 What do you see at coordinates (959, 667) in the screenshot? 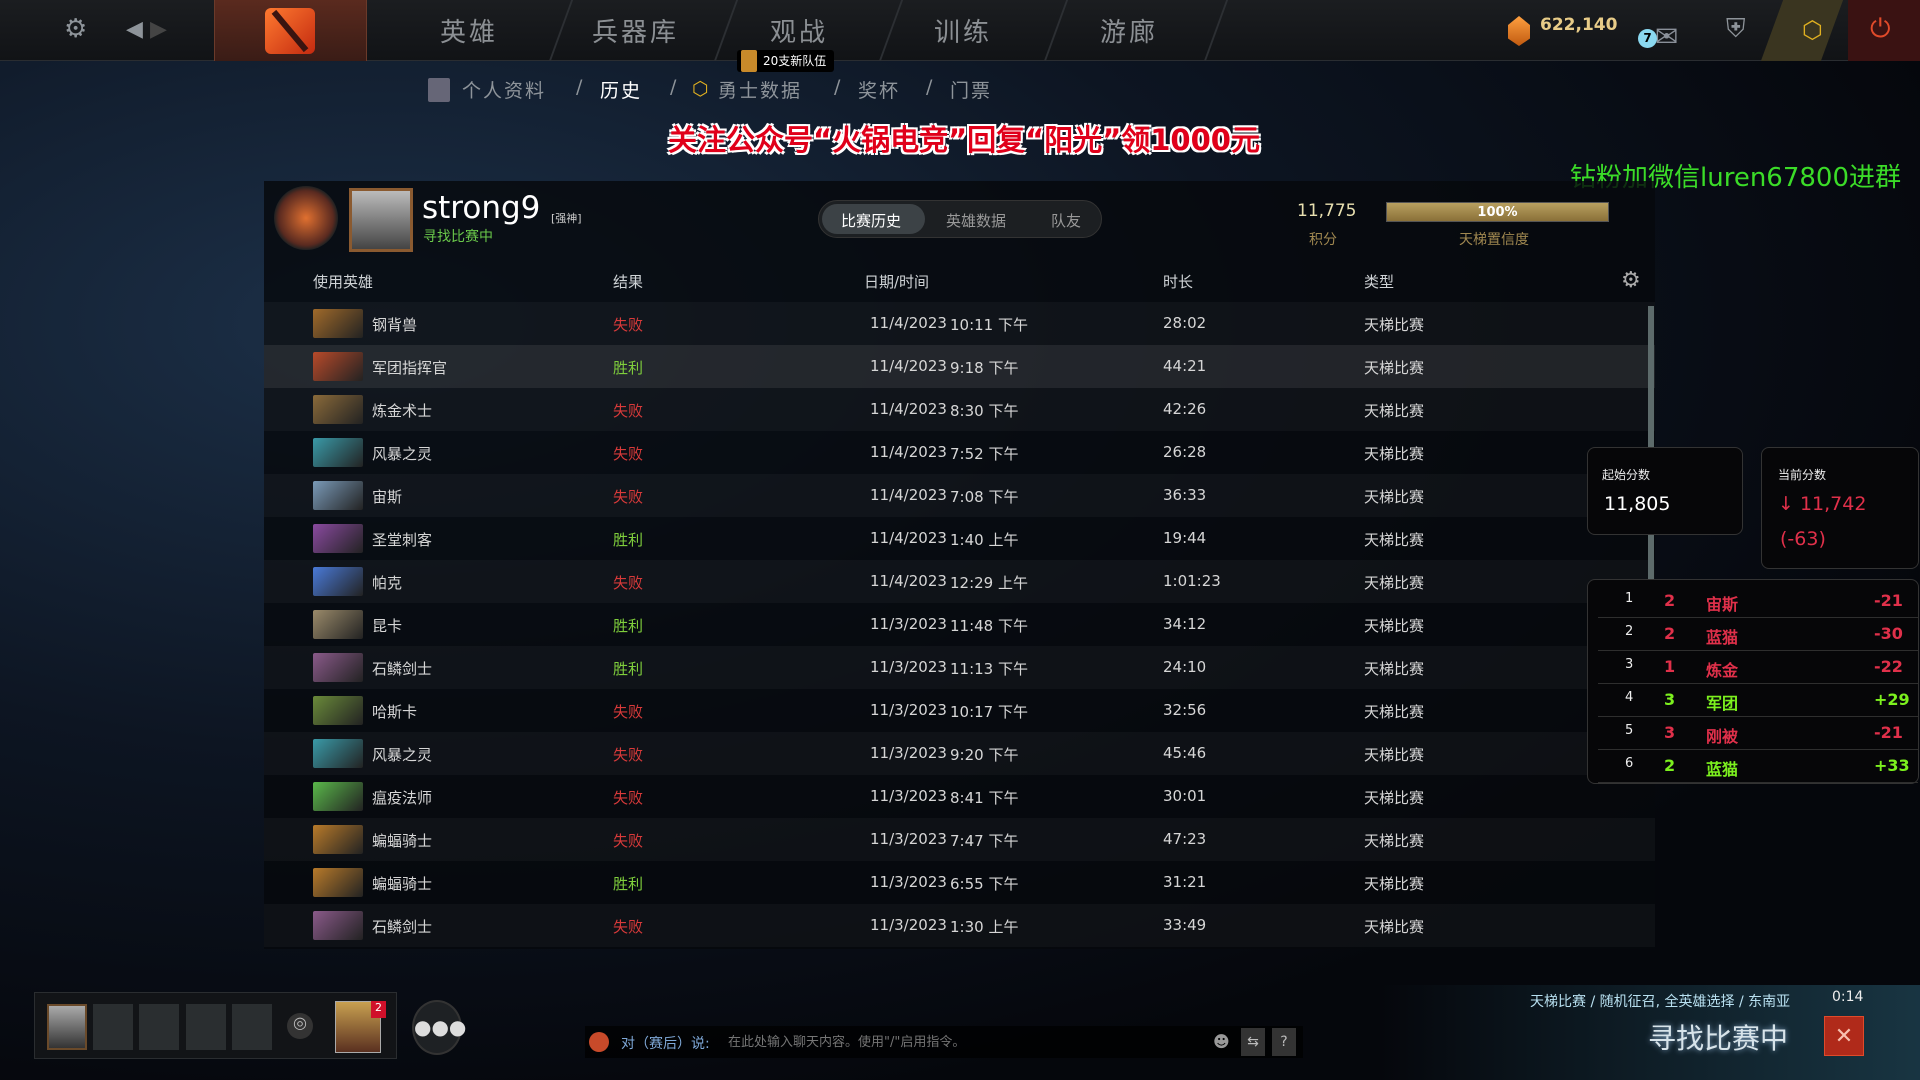
I see `table-row: 石鳞剑士 胜利 11/3/2023 11:13 下午 24:10 天梯比赛` at bounding box center [959, 667].